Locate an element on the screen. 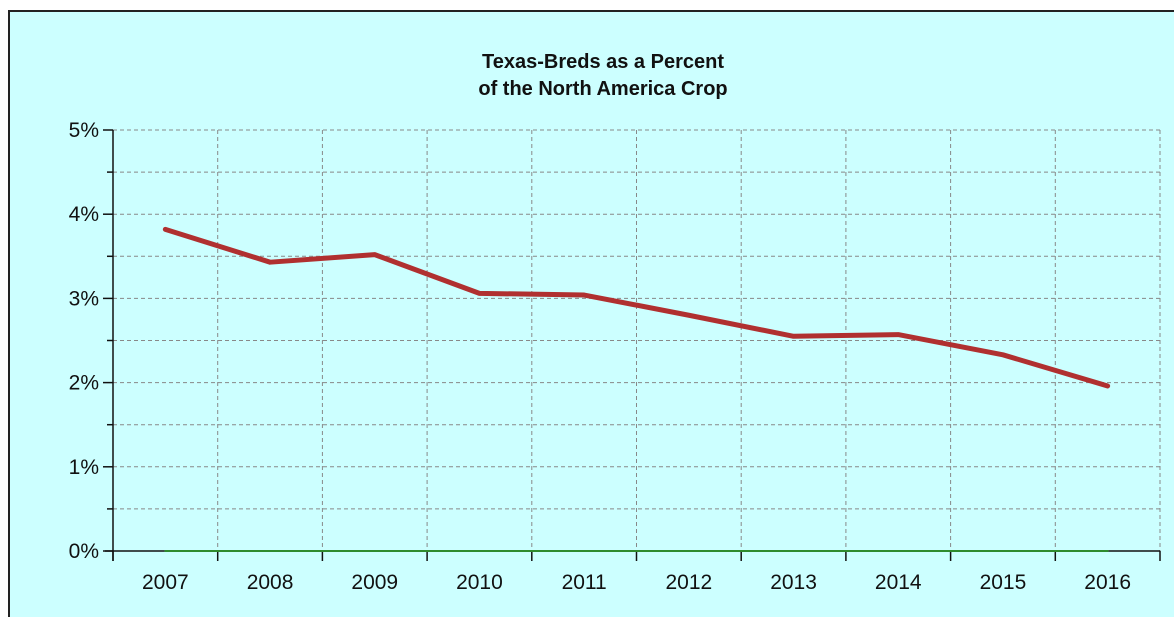  x-tick-label: 2012 is located at coordinates (688, 582).